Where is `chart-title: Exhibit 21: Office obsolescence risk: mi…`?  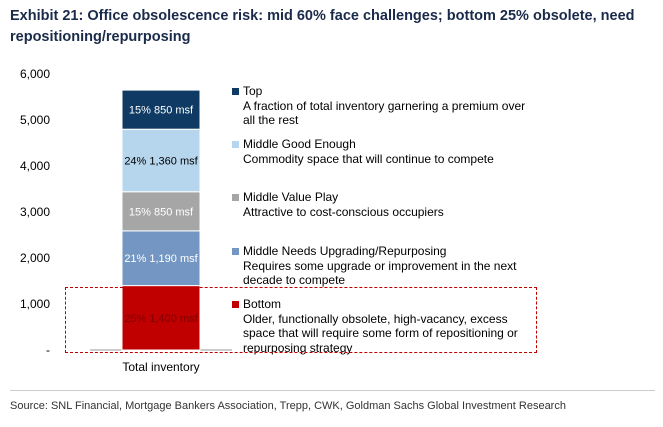 chart-title: Exhibit 21: Office obsolescence risk: mi… is located at coordinates (322, 26).